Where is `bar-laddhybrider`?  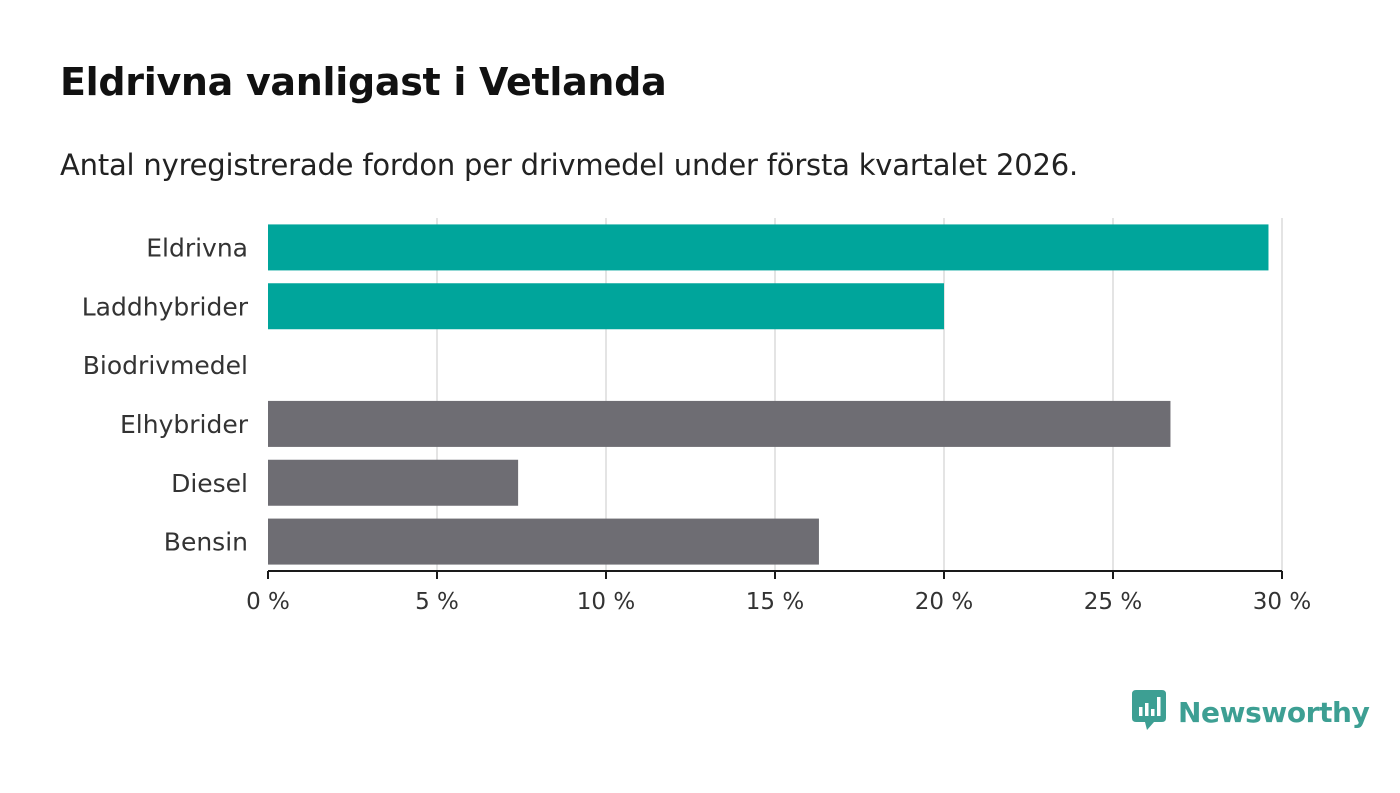
bar-laddhybrider is located at coordinates (606, 306).